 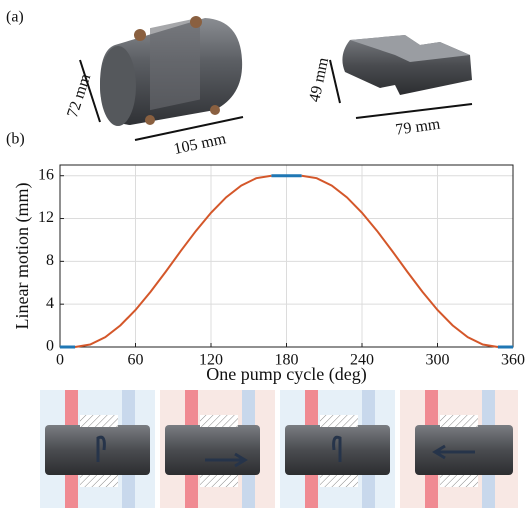 I want to click on dimension-label: 105 mm, so click(x=200, y=144).